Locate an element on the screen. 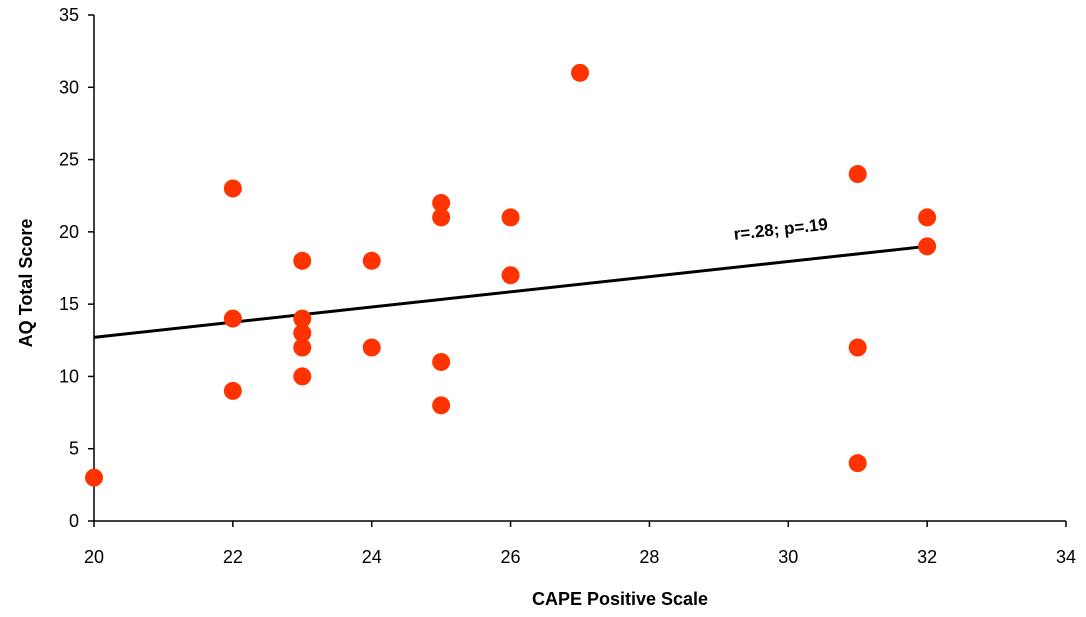 The image size is (1086, 617). y-tick-label: 30 is located at coordinates (69, 87).